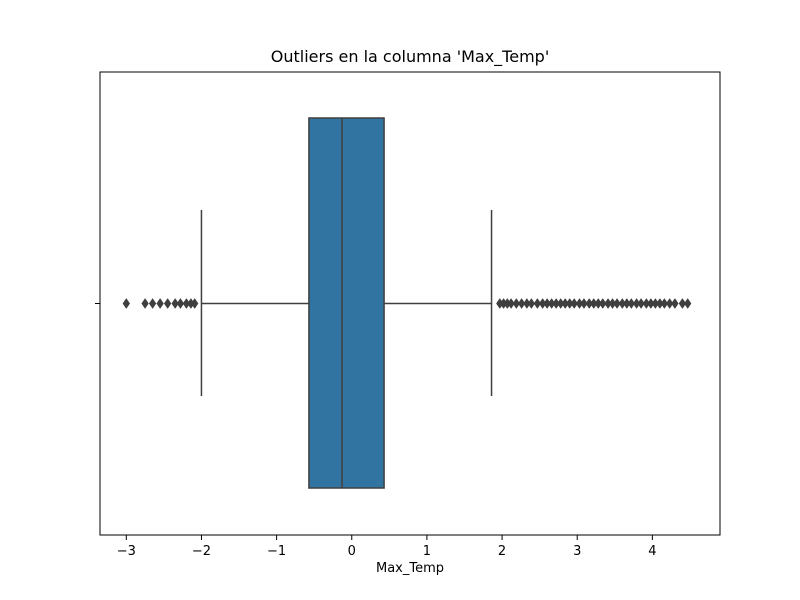  I want to click on x-tick-label: 1, so click(427, 551).